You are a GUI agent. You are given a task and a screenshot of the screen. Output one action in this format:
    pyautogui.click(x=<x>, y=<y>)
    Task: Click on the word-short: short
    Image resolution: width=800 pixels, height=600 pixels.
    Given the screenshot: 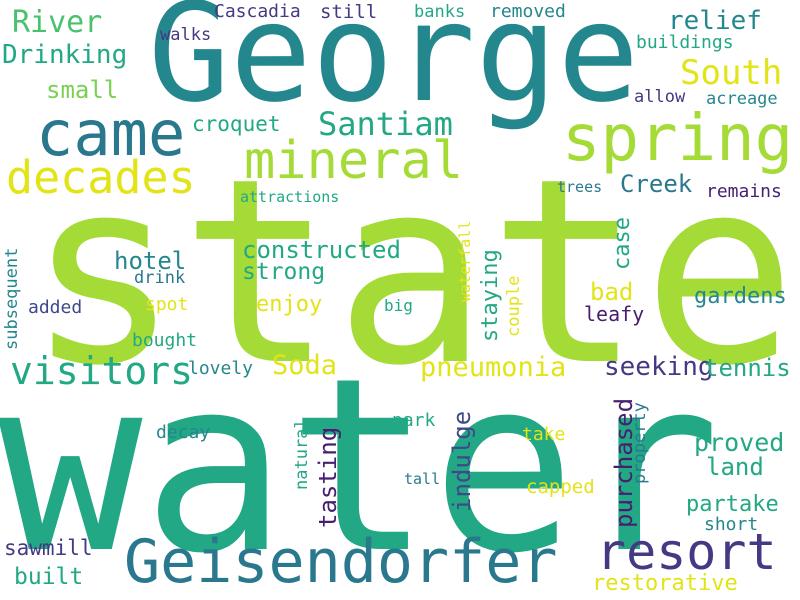 What is the action you would take?
    pyautogui.click(x=731, y=524)
    